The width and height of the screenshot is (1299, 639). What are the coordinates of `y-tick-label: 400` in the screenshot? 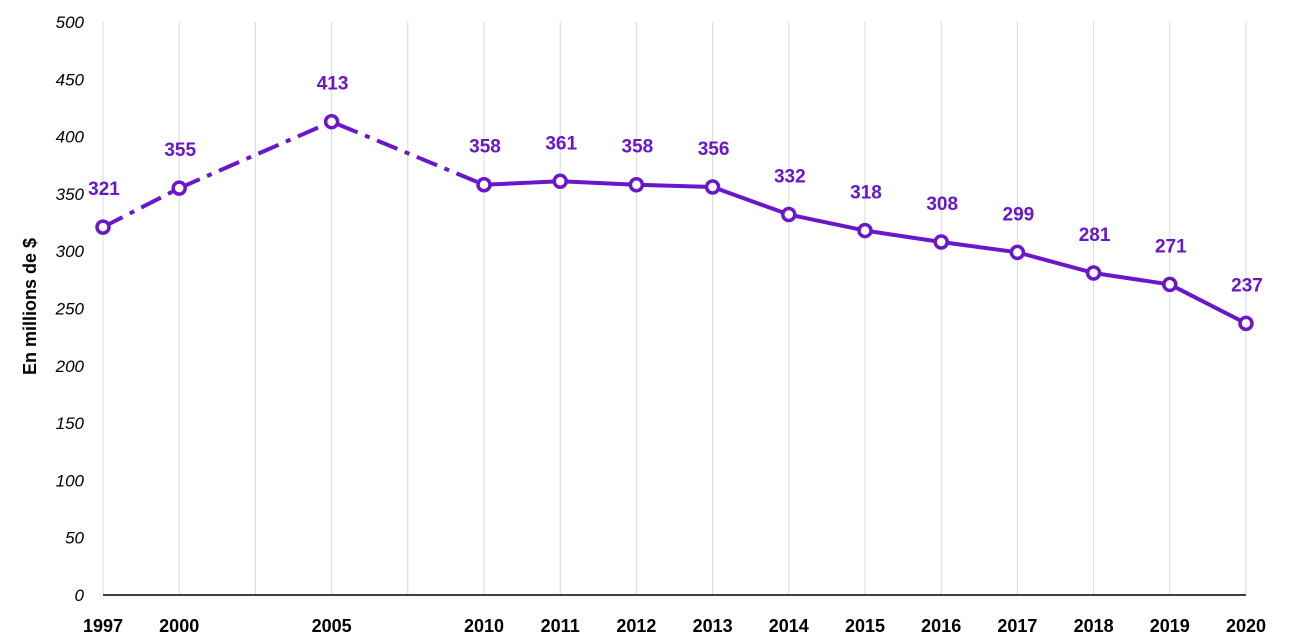 It's located at (70, 137).